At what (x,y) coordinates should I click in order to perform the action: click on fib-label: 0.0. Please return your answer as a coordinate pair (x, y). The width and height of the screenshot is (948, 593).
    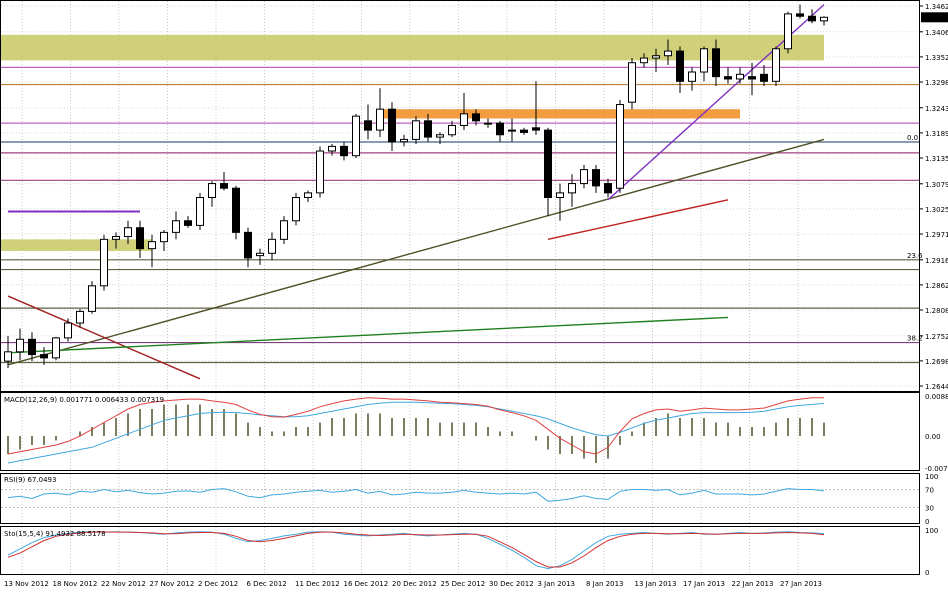
    Looking at the image, I should click on (912, 138).